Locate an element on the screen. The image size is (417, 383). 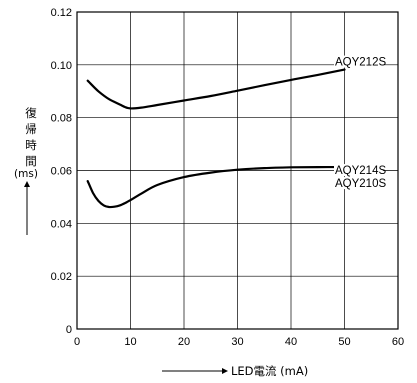
y-tick-label: 0.12 is located at coordinates (61, 13).